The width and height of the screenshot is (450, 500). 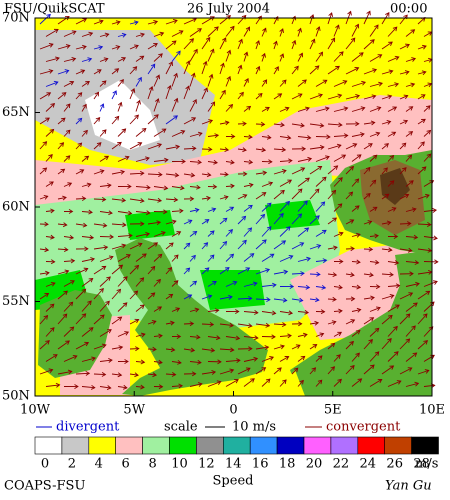 What do you see at coordinates (206, 464) in the screenshot?
I see `colorbar-label: 12` at bounding box center [206, 464].